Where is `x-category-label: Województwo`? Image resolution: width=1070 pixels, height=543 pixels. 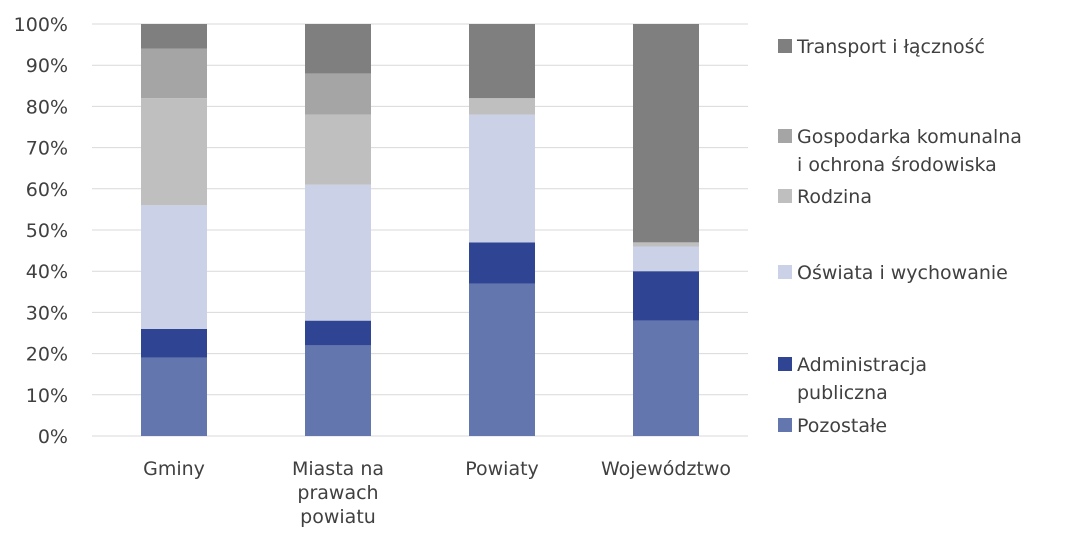 x-category-label: Województwo is located at coordinates (666, 469).